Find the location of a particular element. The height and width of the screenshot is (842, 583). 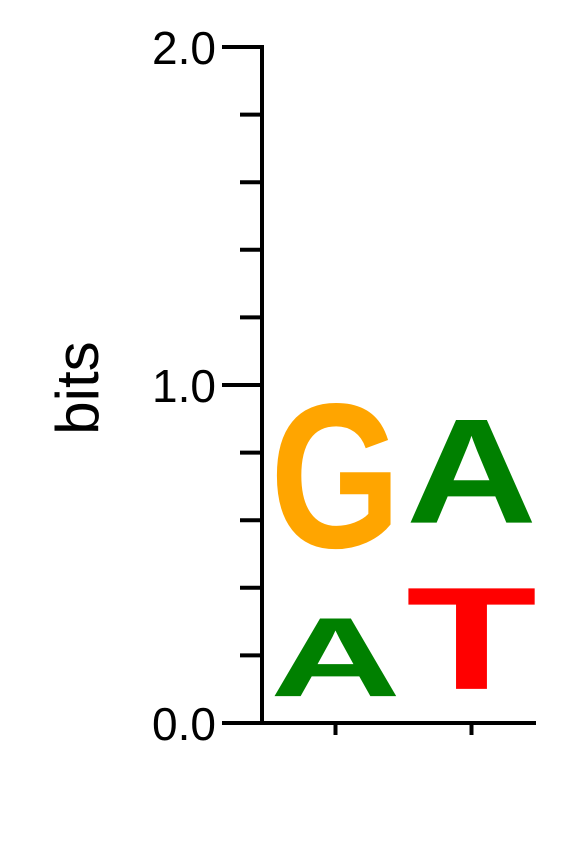

y-tick-label: 0.0 is located at coordinates (184, 724).